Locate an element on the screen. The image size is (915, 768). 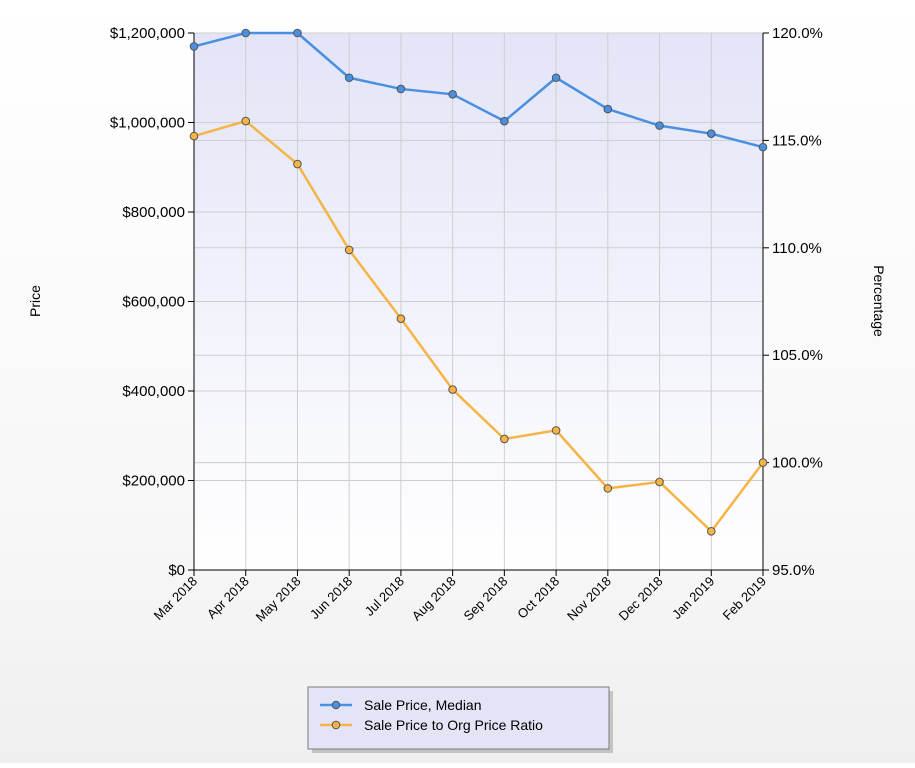
x-tick-label: Nov 2018 is located at coordinates (589, 599).